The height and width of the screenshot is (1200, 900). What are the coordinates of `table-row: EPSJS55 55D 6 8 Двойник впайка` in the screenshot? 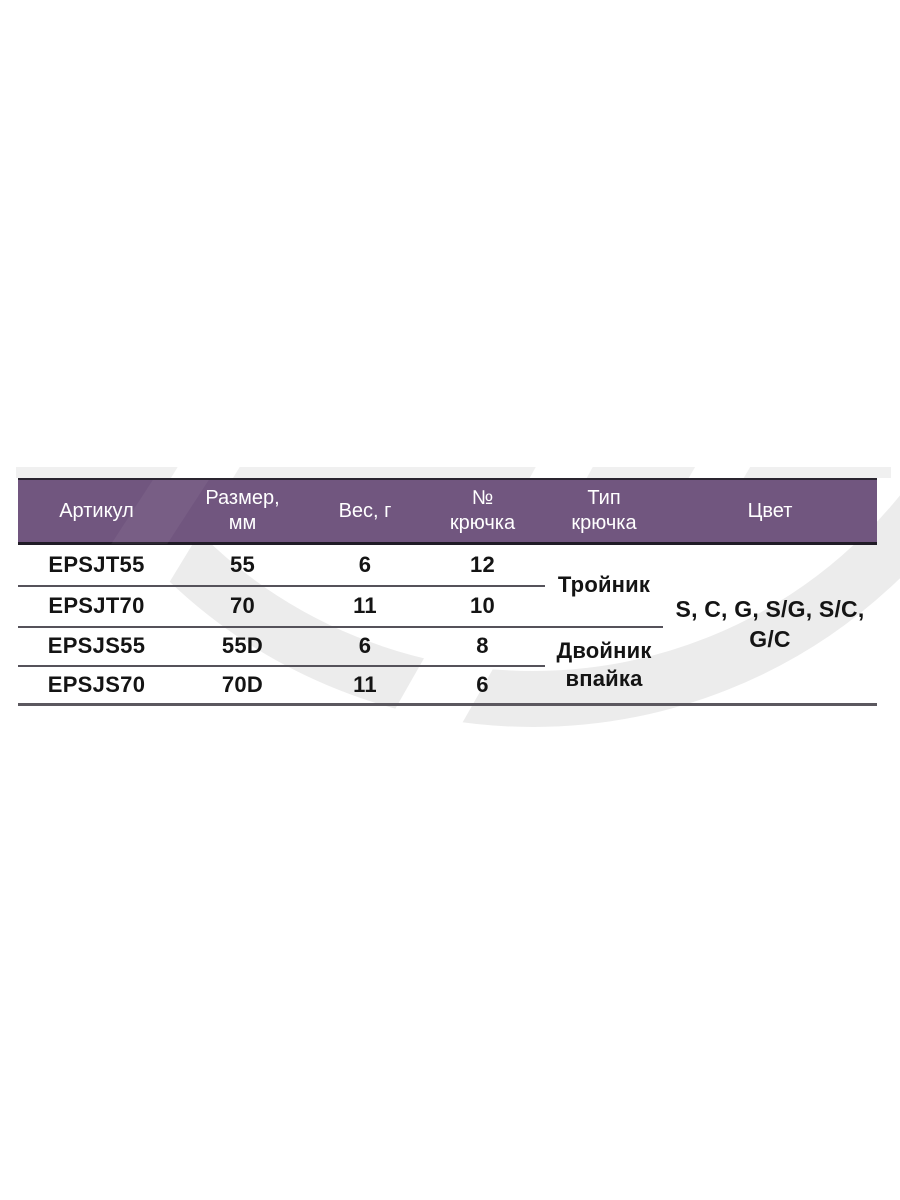 It's located at (447, 666).